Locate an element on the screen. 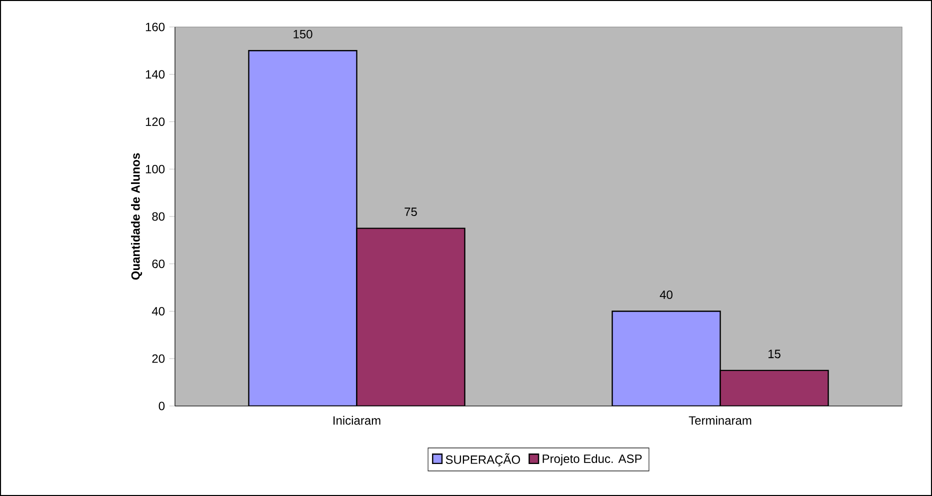 The height and width of the screenshot is (496, 932). y-tick-label: 120 is located at coordinates (155, 121).